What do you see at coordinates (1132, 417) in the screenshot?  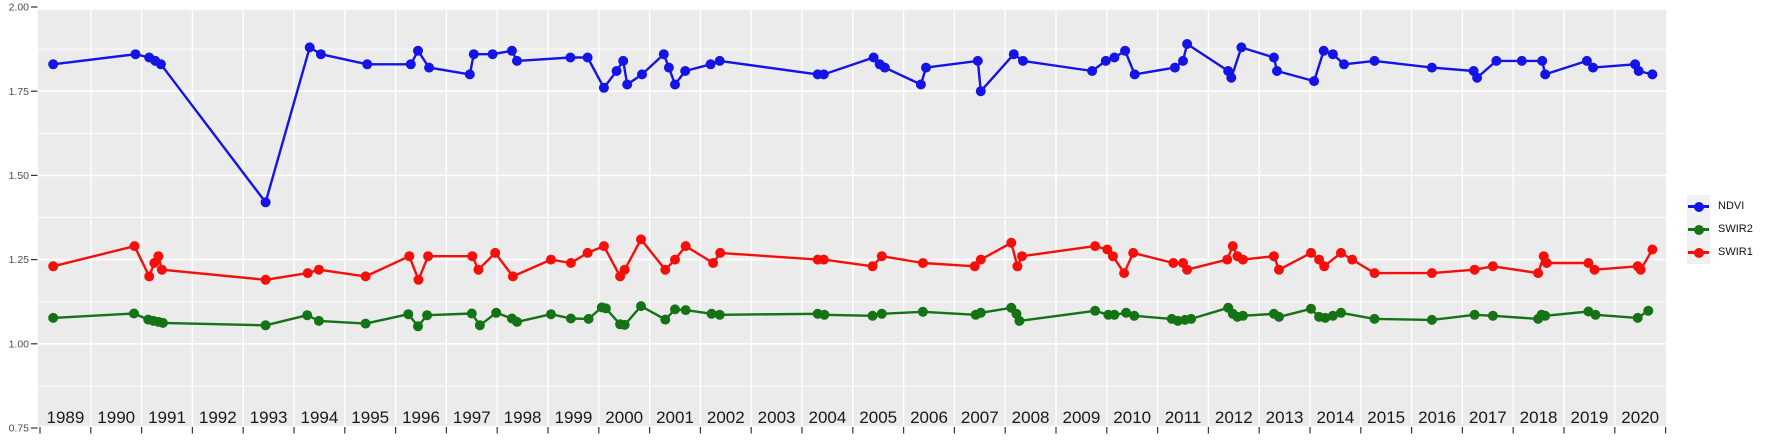 I see `x-axis-year-label: 2010` at bounding box center [1132, 417].